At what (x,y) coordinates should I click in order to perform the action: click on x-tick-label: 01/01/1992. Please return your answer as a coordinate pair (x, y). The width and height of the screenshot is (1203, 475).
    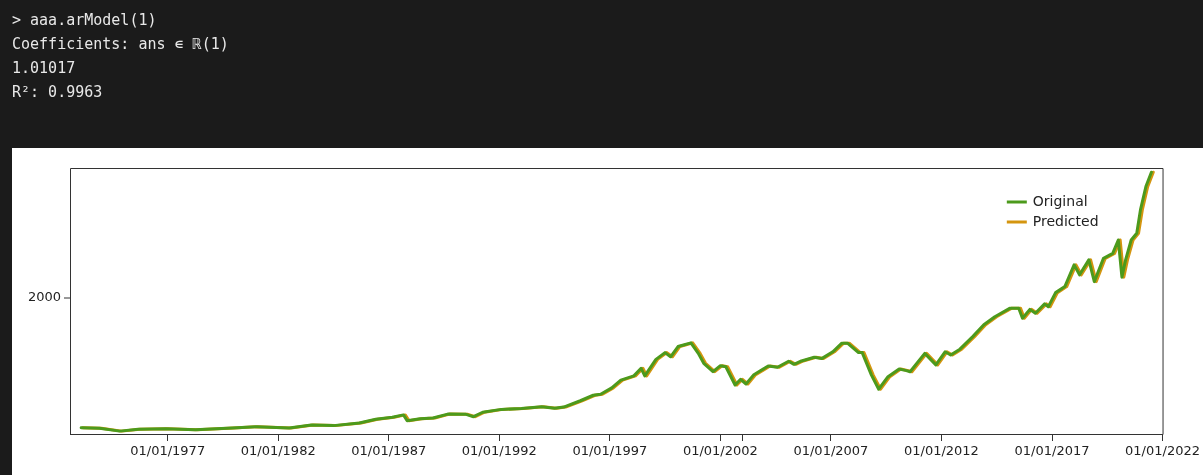
    Looking at the image, I should click on (499, 451).